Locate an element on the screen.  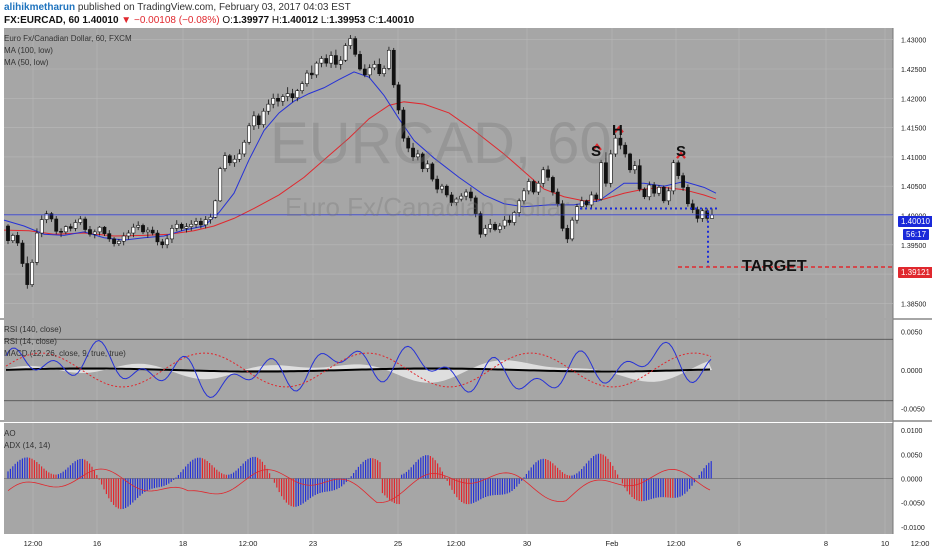
main-series-label: Euro Fx/Canadian Dollar, 60, FXCM is located at coordinates (68, 38).